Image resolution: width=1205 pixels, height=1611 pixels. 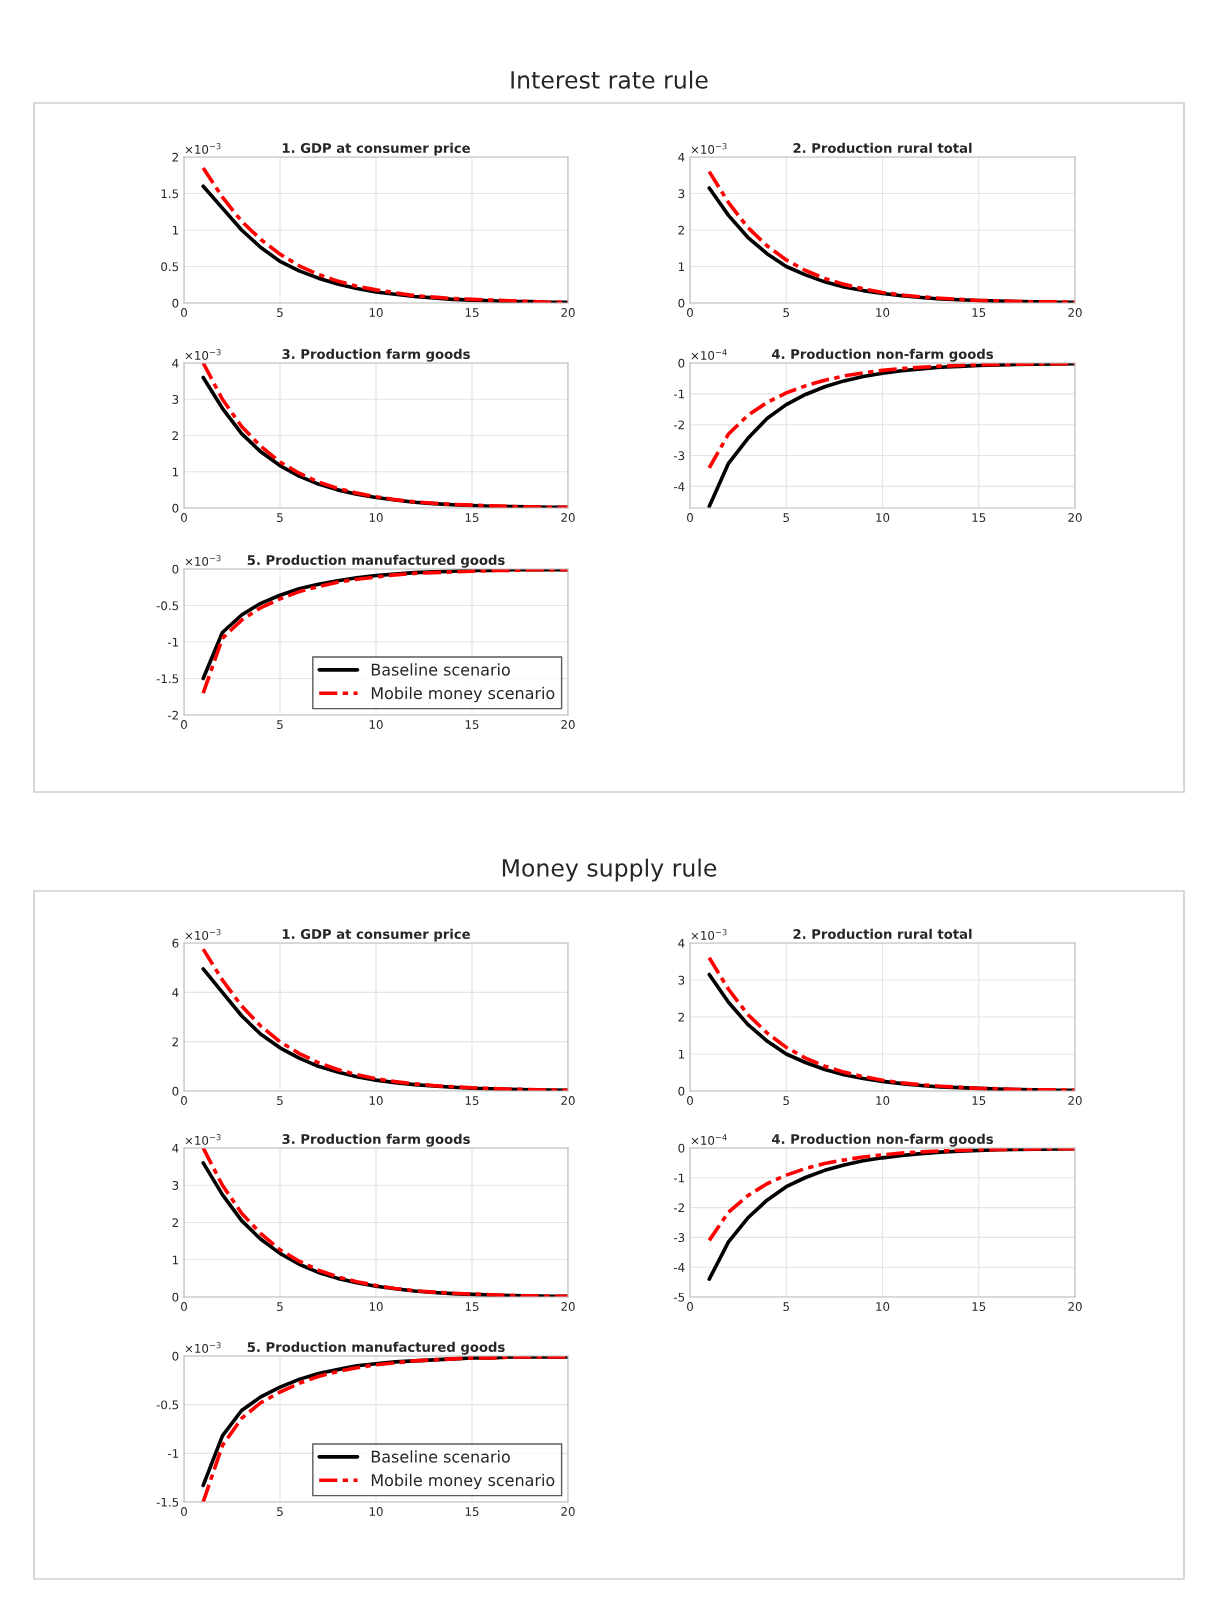 I want to click on y-tick-label: 6, so click(x=175, y=943).